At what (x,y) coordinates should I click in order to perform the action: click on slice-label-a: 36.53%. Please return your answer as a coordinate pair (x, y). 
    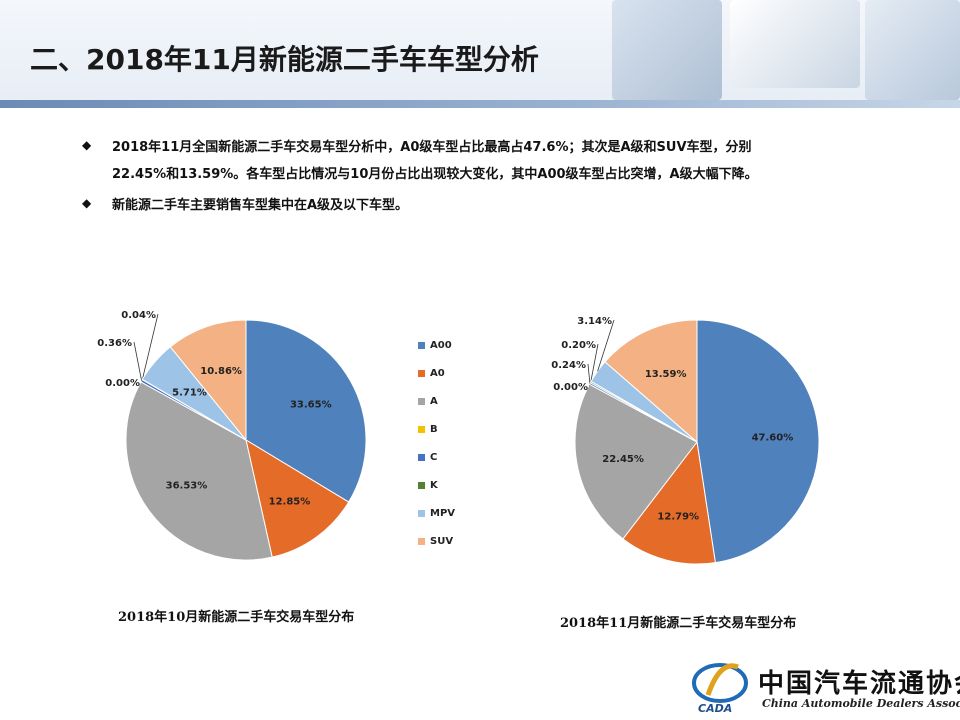
    Looking at the image, I should click on (187, 486).